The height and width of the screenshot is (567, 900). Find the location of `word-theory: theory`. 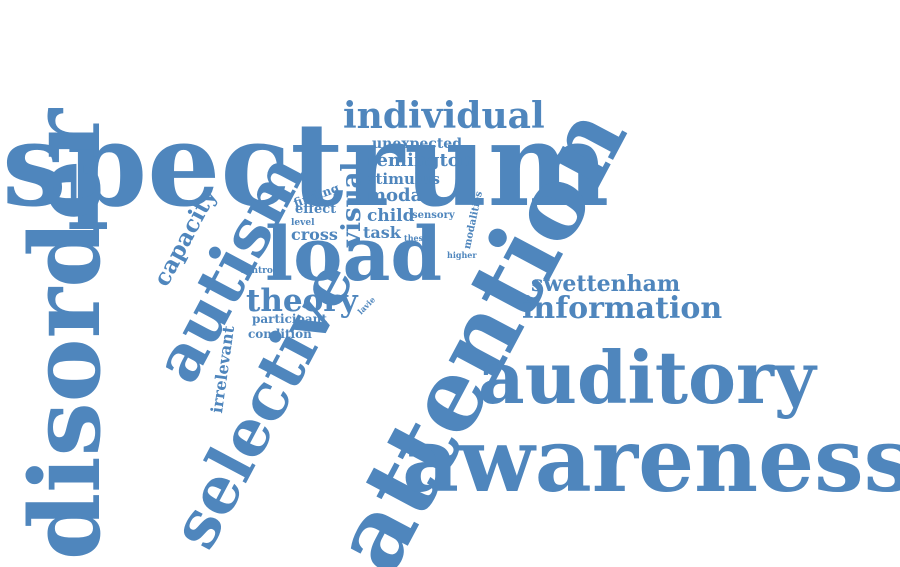

word-theory: theory is located at coordinates (302, 301).